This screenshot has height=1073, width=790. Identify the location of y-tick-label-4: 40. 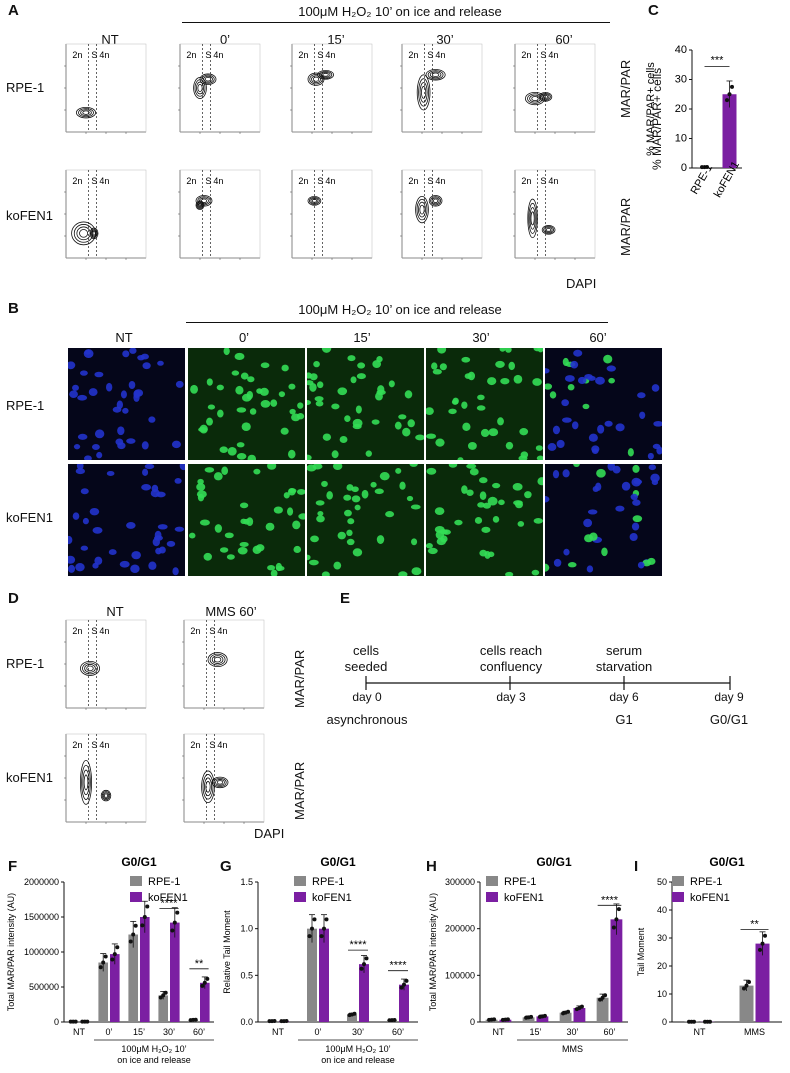
(681, 50).